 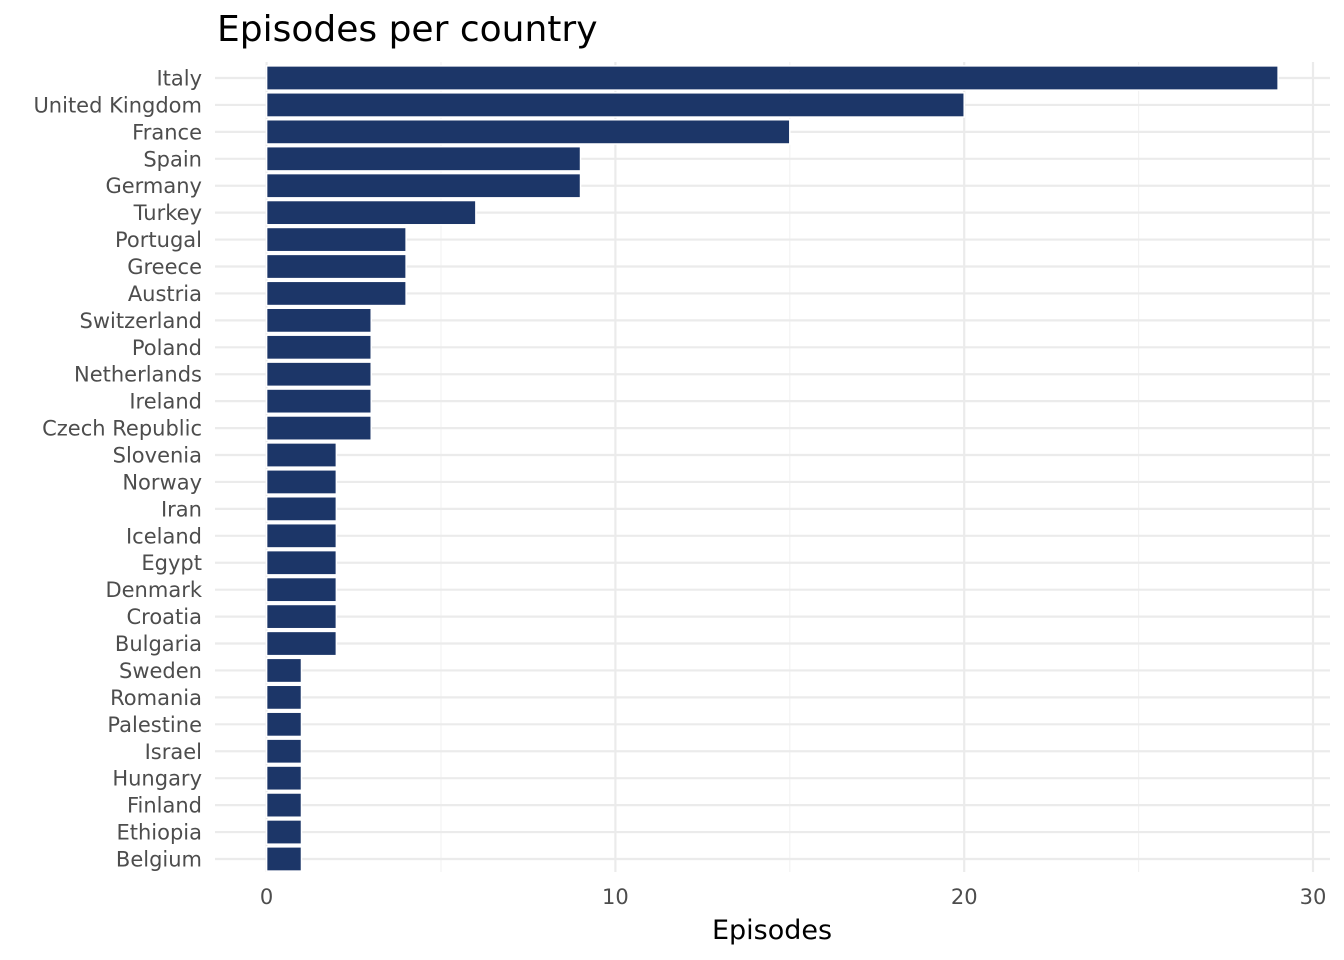 I want to click on chart-title: Episodes per country, so click(x=407, y=29).